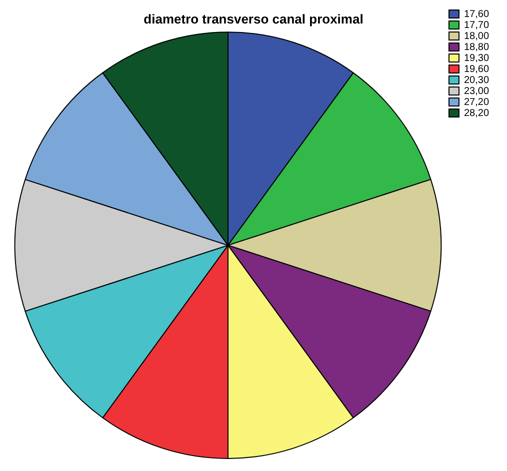  I want to click on legend-label: 18,80, so click(477, 47).